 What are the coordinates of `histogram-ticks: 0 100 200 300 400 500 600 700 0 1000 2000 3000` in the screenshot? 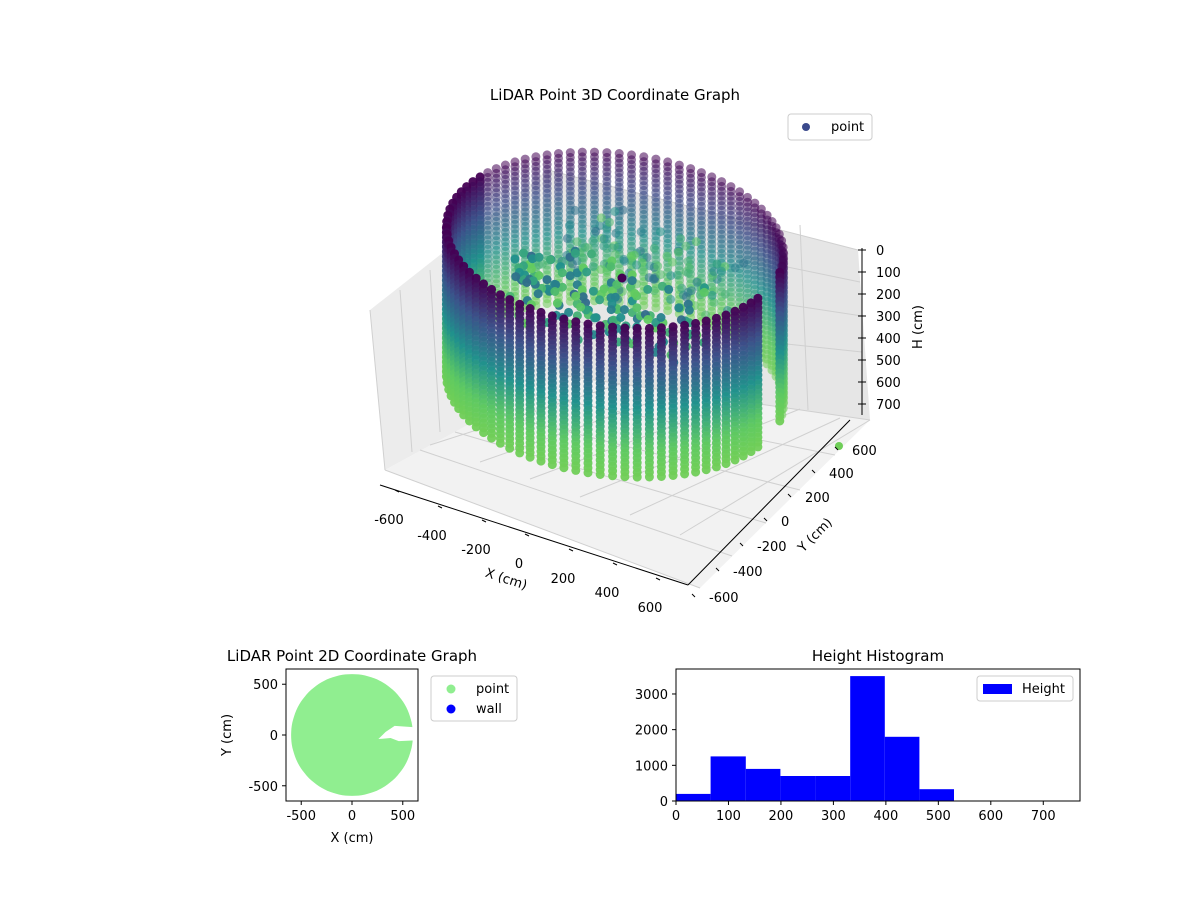 It's located at (845, 756).